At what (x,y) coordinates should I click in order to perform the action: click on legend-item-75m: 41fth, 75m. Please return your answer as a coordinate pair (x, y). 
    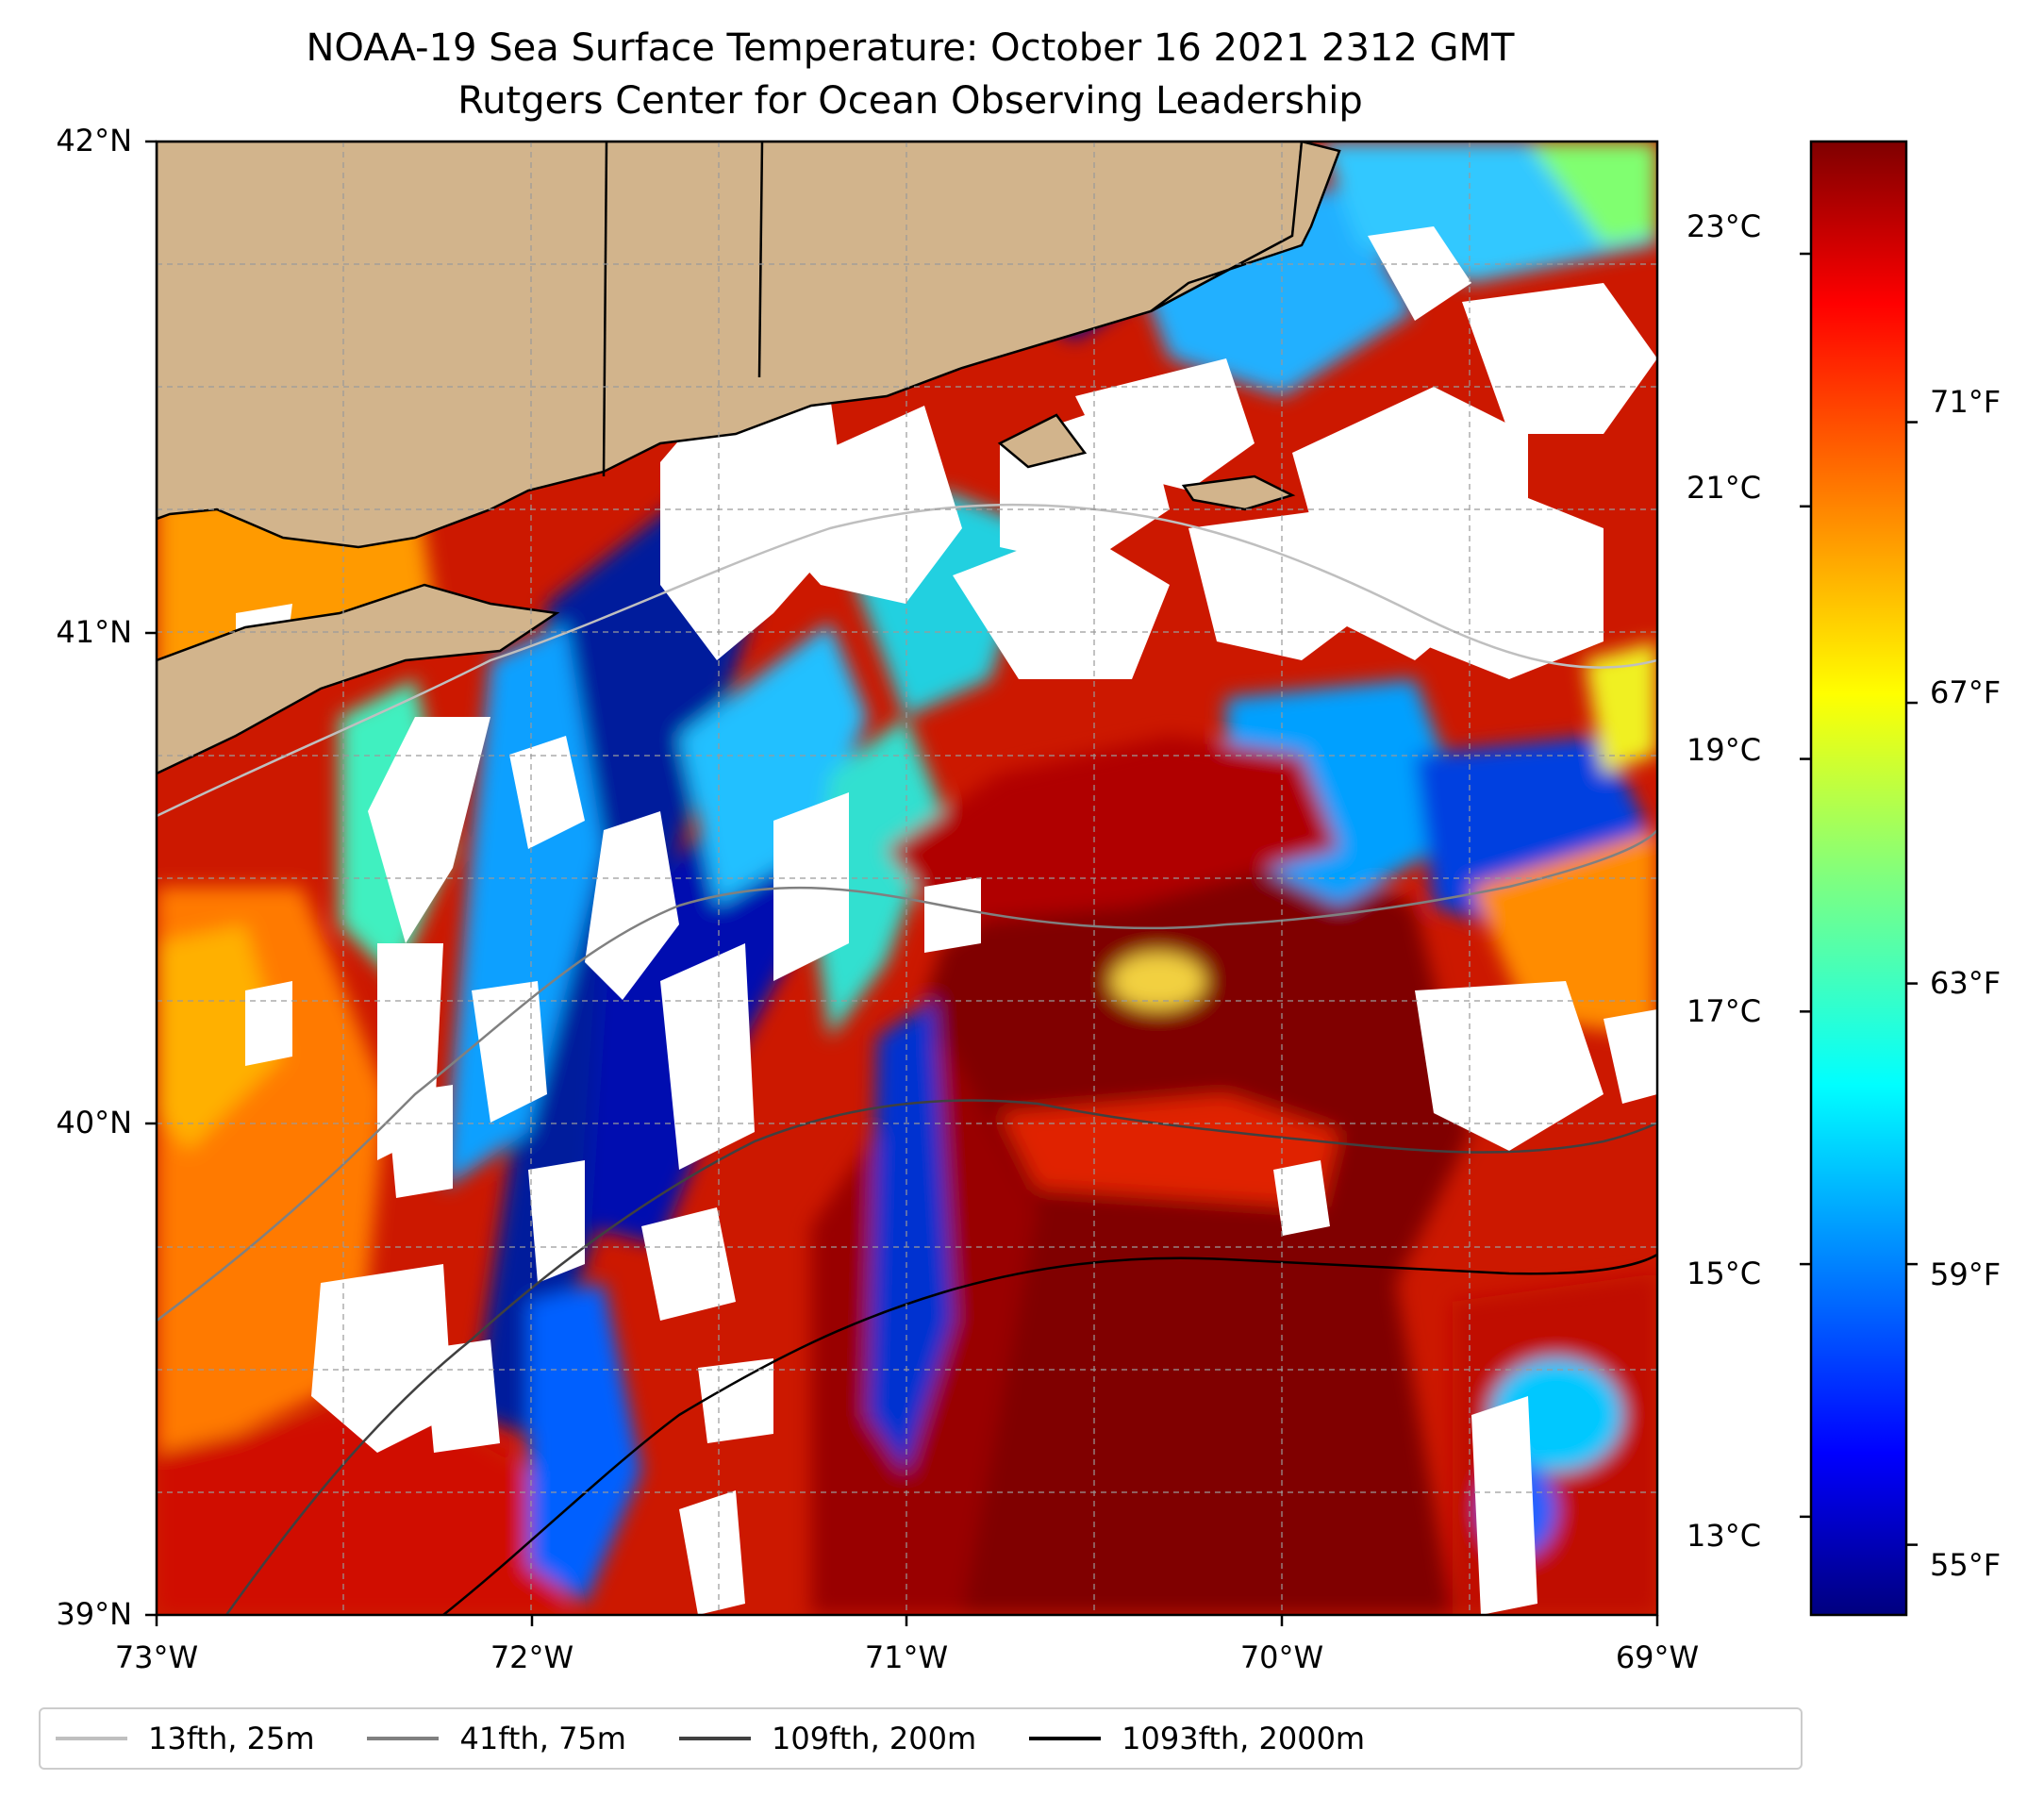
    Looking at the image, I should click on (497, 1738).